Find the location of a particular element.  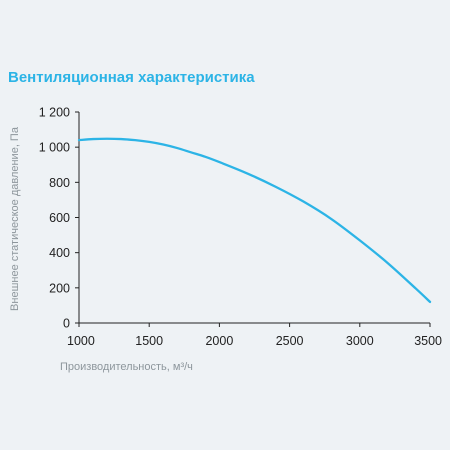

y-tick-label: 800 is located at coordinates (59, 183).